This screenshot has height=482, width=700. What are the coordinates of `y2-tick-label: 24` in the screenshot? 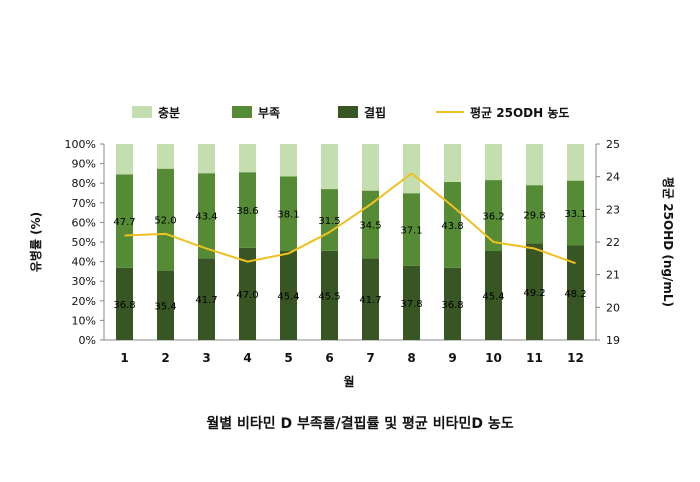 It's located at (613, 177).